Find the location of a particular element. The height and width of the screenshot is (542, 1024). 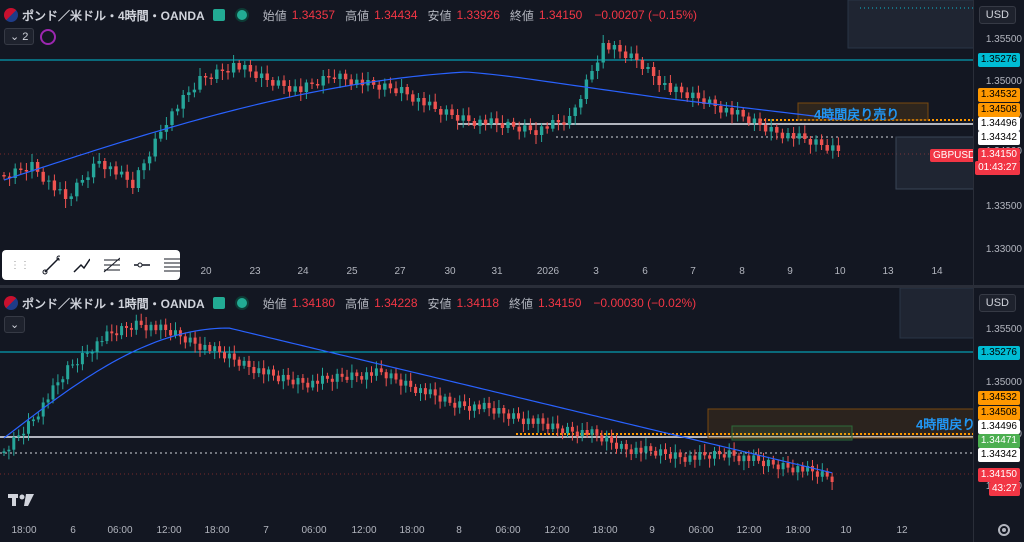

settings-gear-icon is located at coordinates (1004, 530).